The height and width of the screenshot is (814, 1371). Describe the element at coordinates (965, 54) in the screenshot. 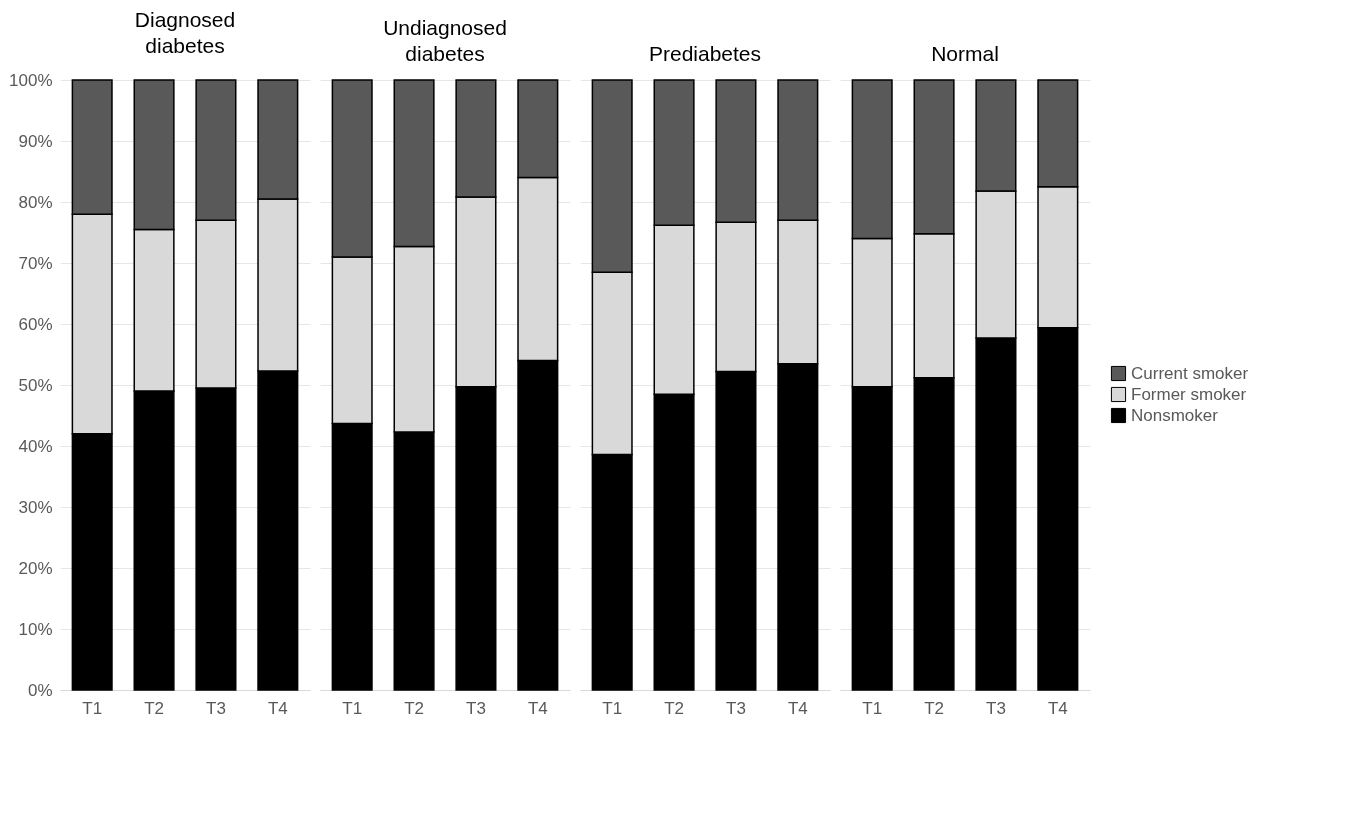

I see `chart-title: Normal` at that location.